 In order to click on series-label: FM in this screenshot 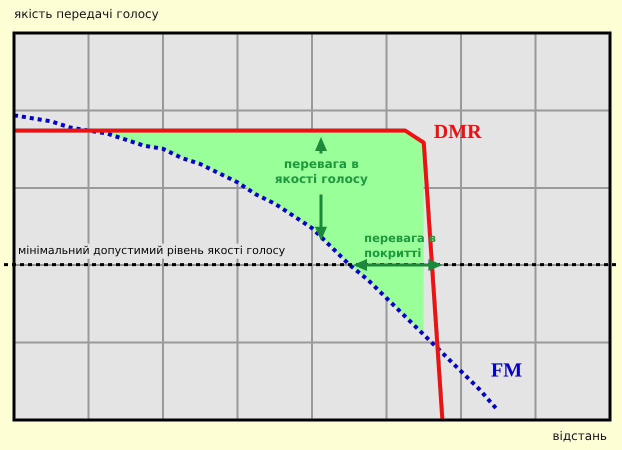, I will do `click(506, 370)`.